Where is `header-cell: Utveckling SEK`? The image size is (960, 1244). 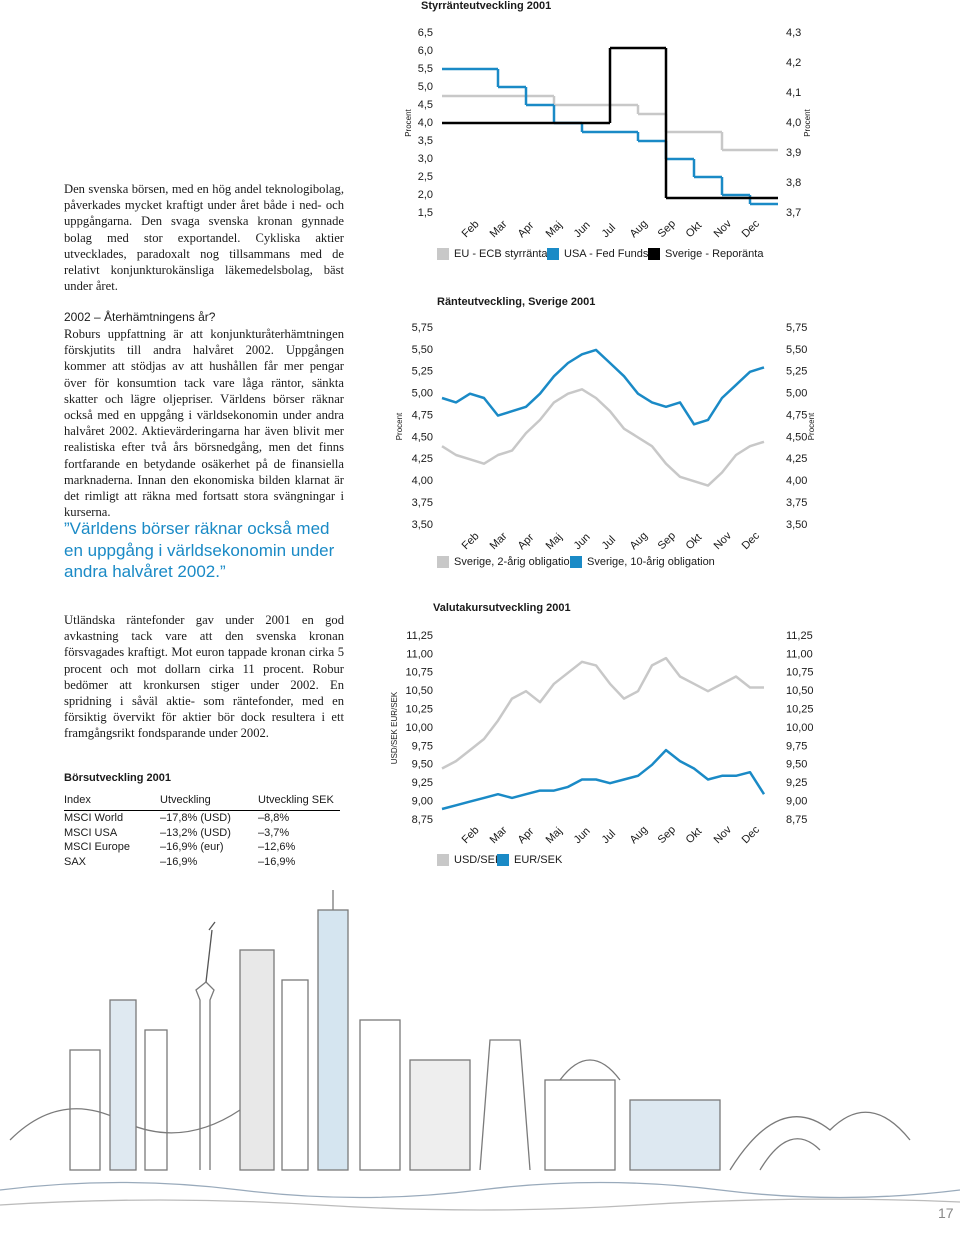 header-cell: Utveckling SEK is located at coordinates (299, 801).